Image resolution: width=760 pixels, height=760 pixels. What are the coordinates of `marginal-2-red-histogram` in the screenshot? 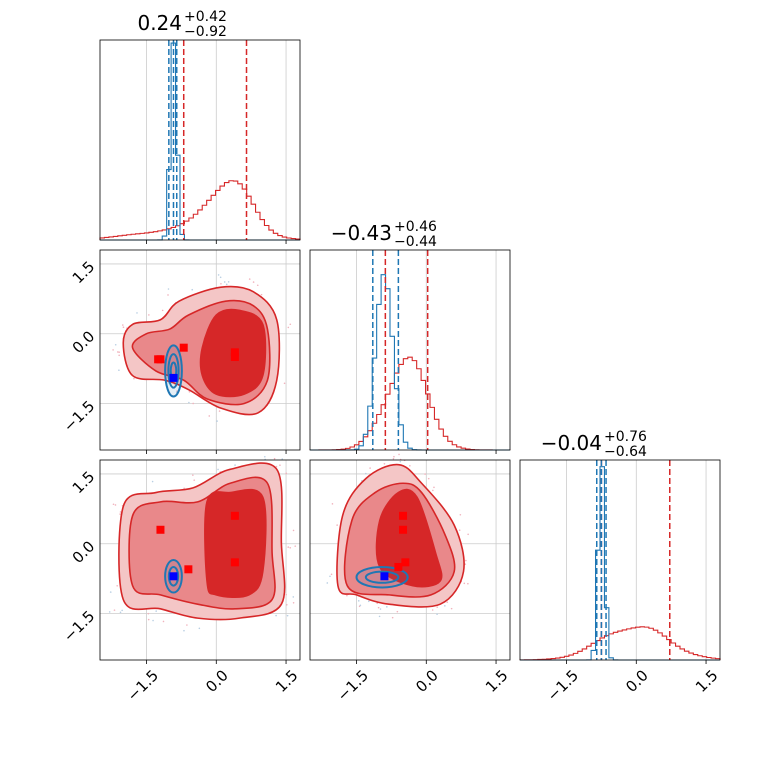 It's located at (620, 643).